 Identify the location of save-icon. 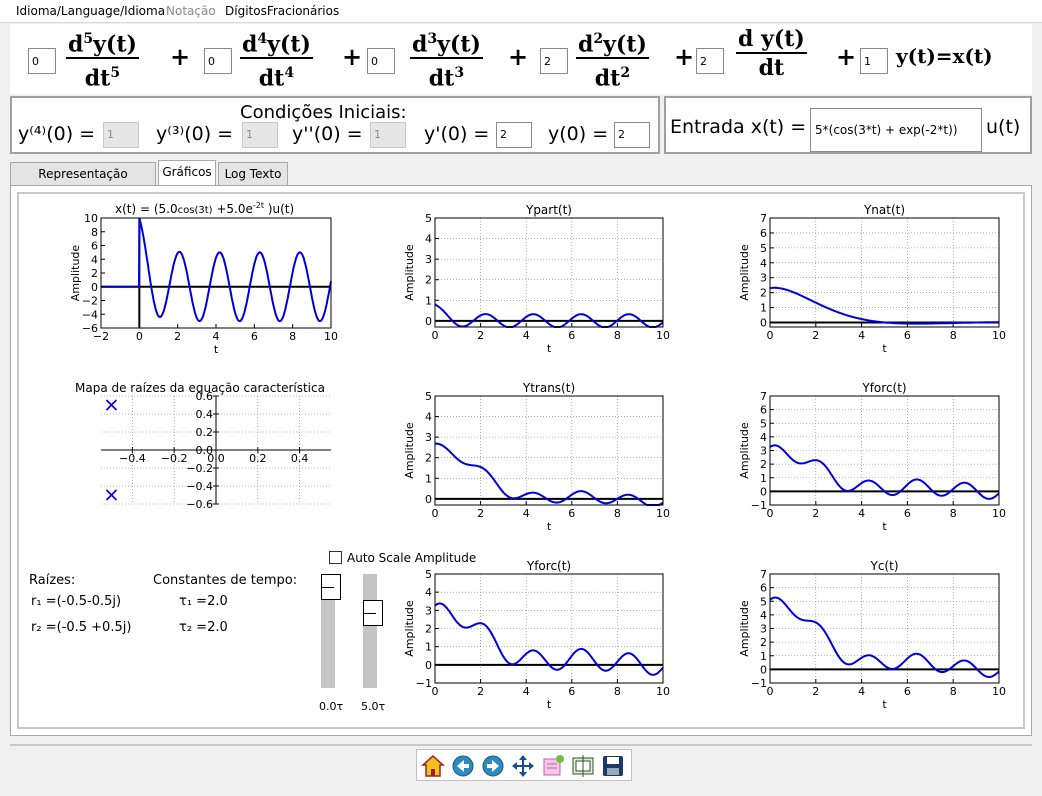
(613, 766).